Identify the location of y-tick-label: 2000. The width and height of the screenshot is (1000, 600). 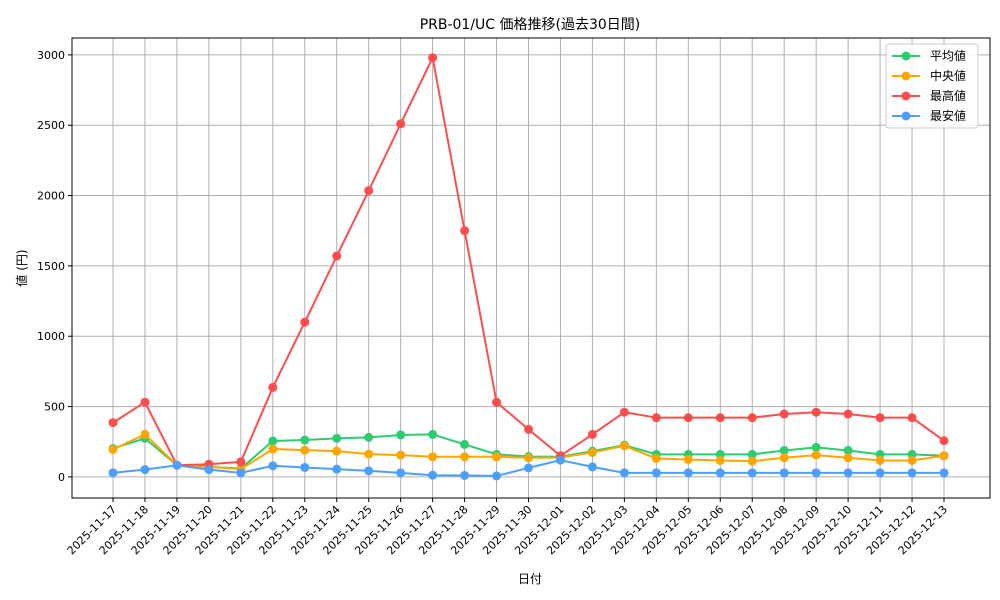
(51, 196).